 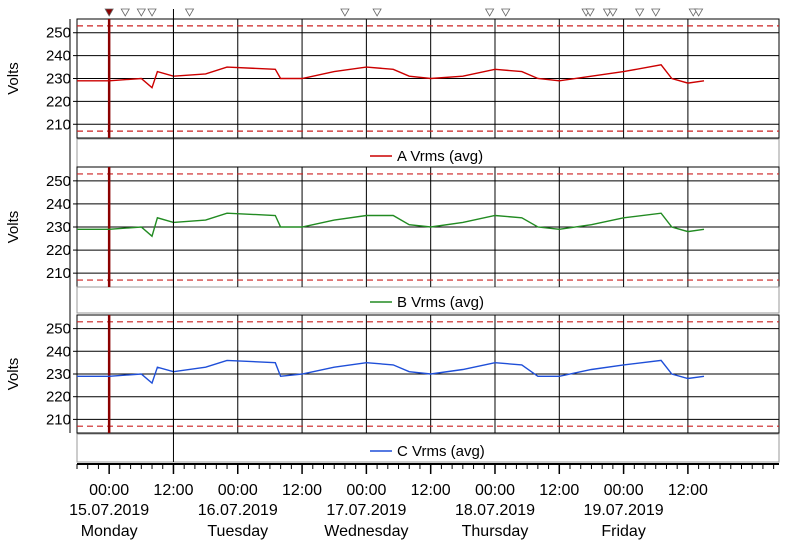 What do you see at coordinates (495, 510) in the screenshot?
I see `x-date-label: 18.07.2019` at bounding box center [495, 510].